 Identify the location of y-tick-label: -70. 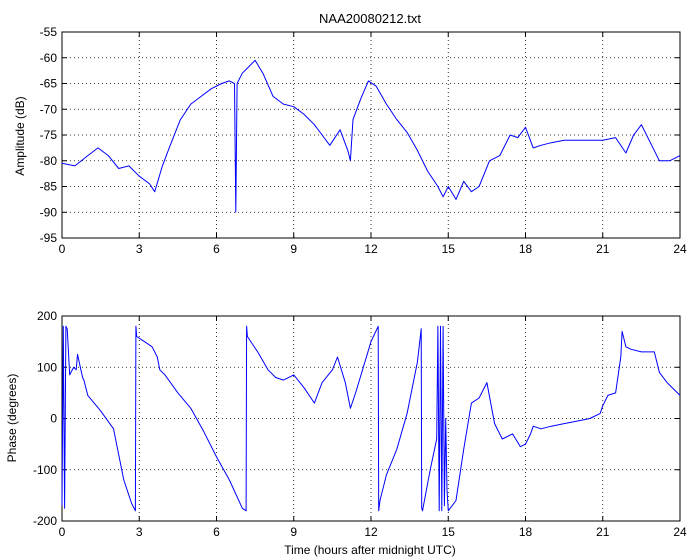
(49, 109).